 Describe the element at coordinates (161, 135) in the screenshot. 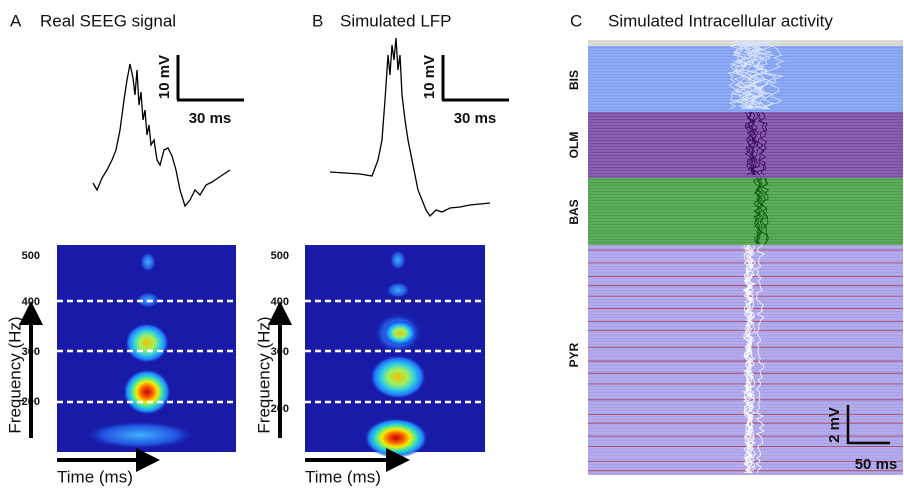

I see `seeg-trace` at that location.